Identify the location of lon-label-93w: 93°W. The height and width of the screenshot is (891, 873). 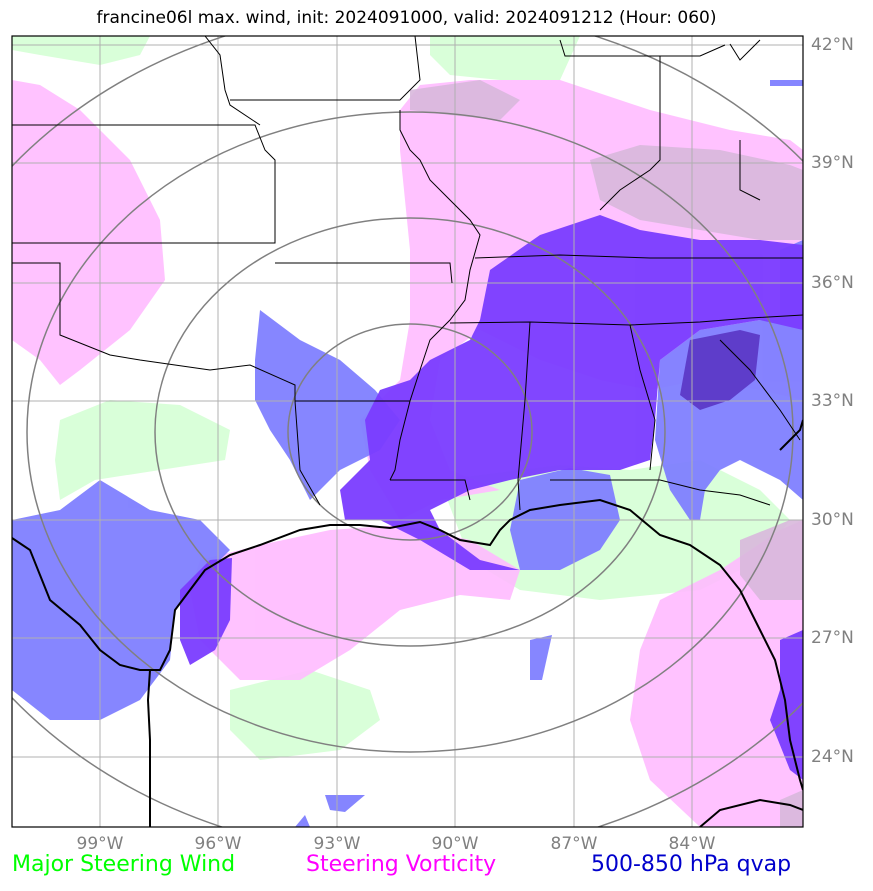
(337, 844).